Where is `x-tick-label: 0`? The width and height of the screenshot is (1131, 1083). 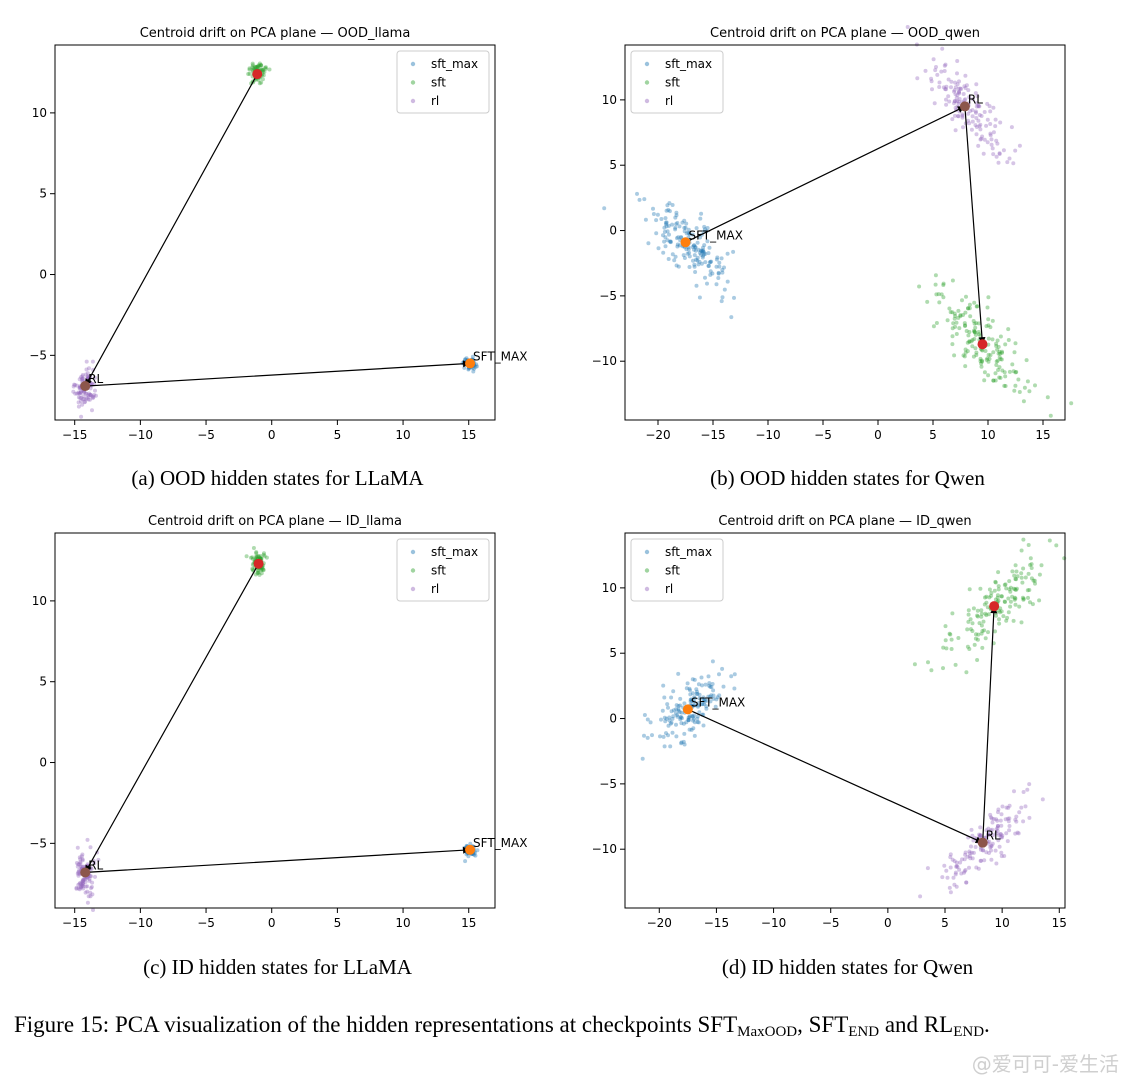
x-tick-label: 0 is located at coordinates (272, 435).